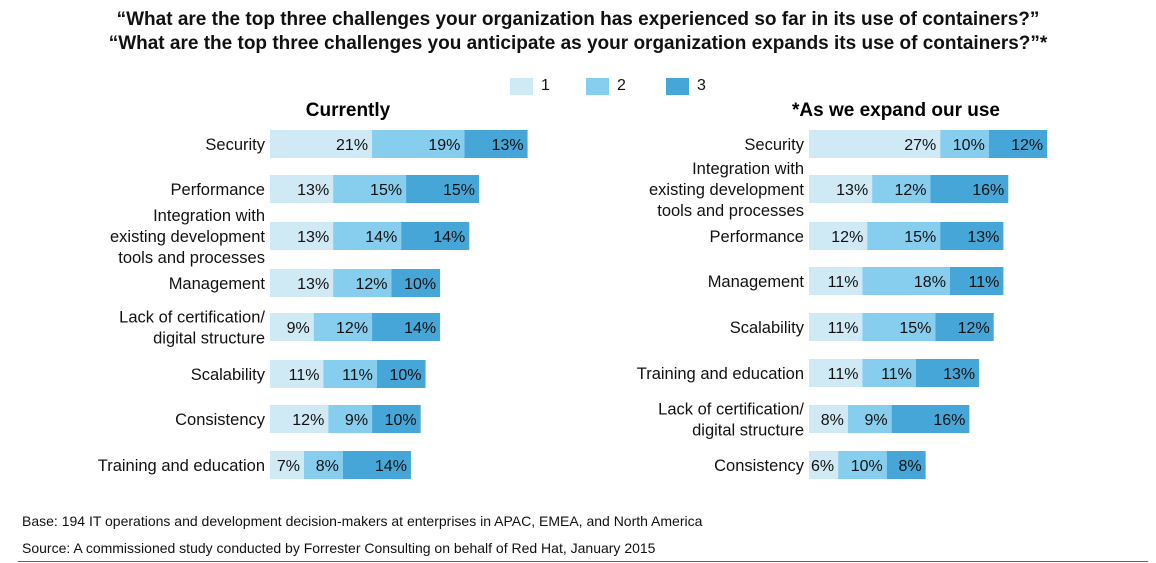  What do you see at coordinates (988, 190) in the screenshot?
I see `data-label: 16%` at bounding box center [988, 190].